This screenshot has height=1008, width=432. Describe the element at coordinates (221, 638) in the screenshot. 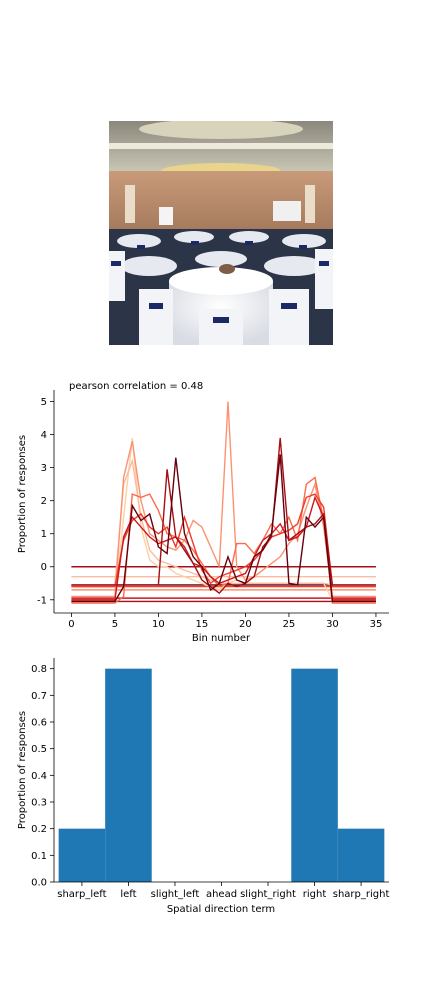

I see `x-axis-label: Bin number` at that location.